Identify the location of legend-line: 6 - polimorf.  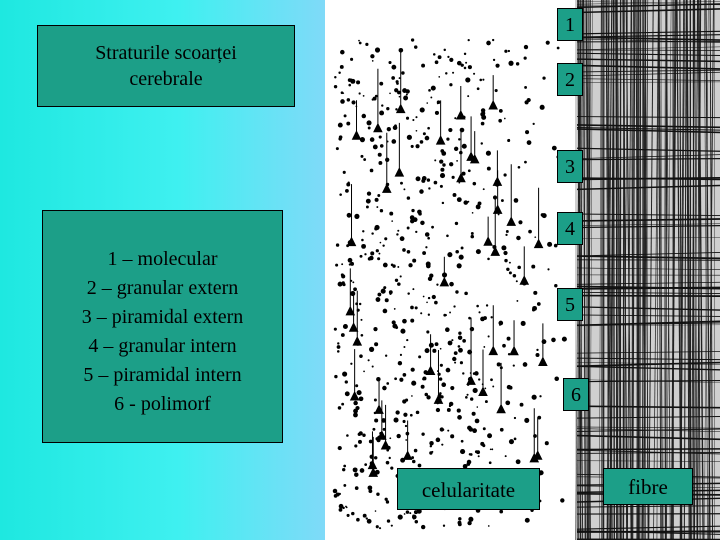
(162, 404).